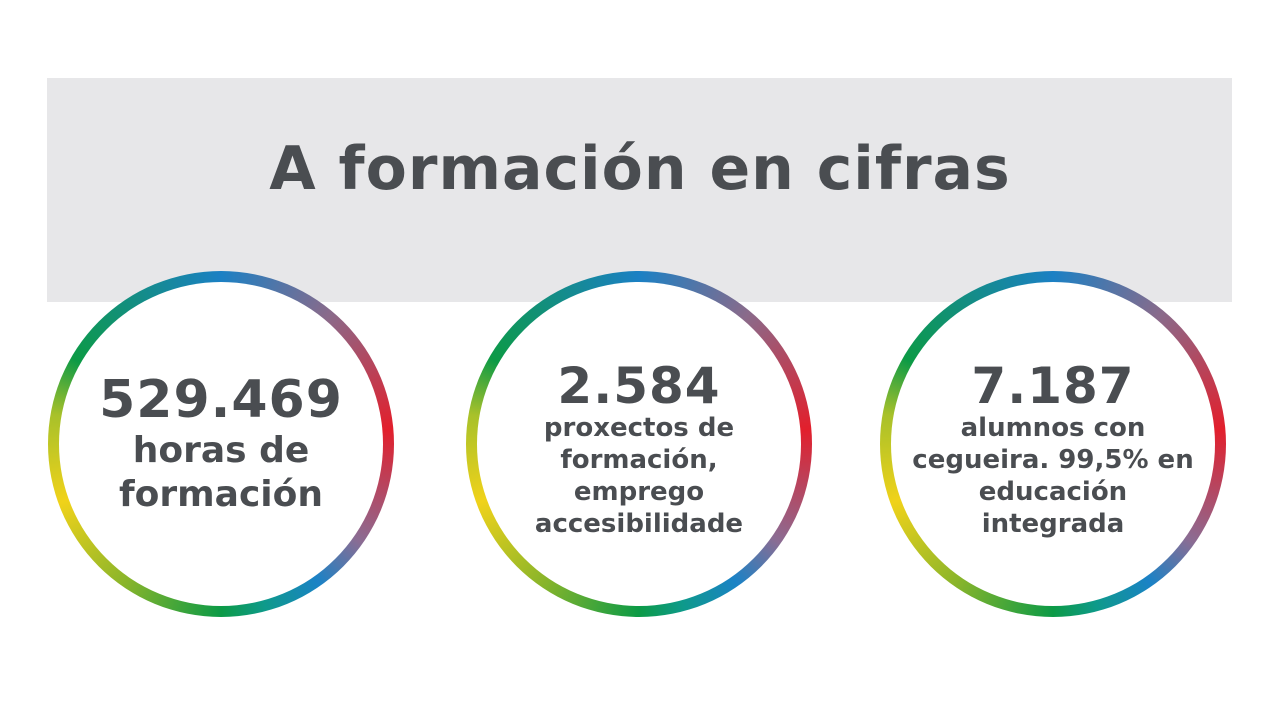  I want to click on stat-label-line: cegueira. 99,5% en, so click(1053, 460).